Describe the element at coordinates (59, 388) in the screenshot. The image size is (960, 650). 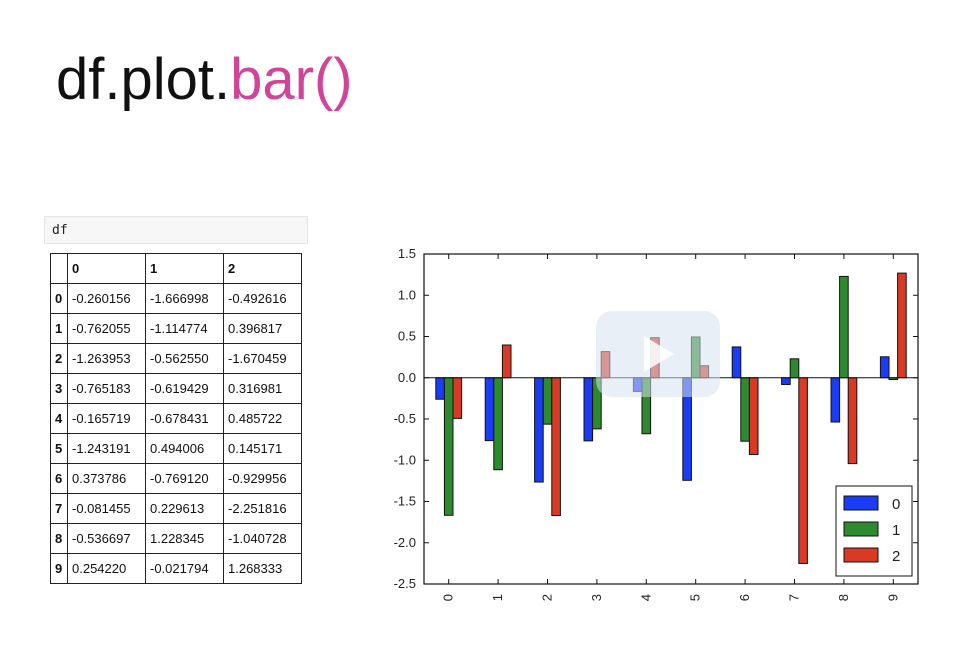
I see `row-index: 3` at that location.